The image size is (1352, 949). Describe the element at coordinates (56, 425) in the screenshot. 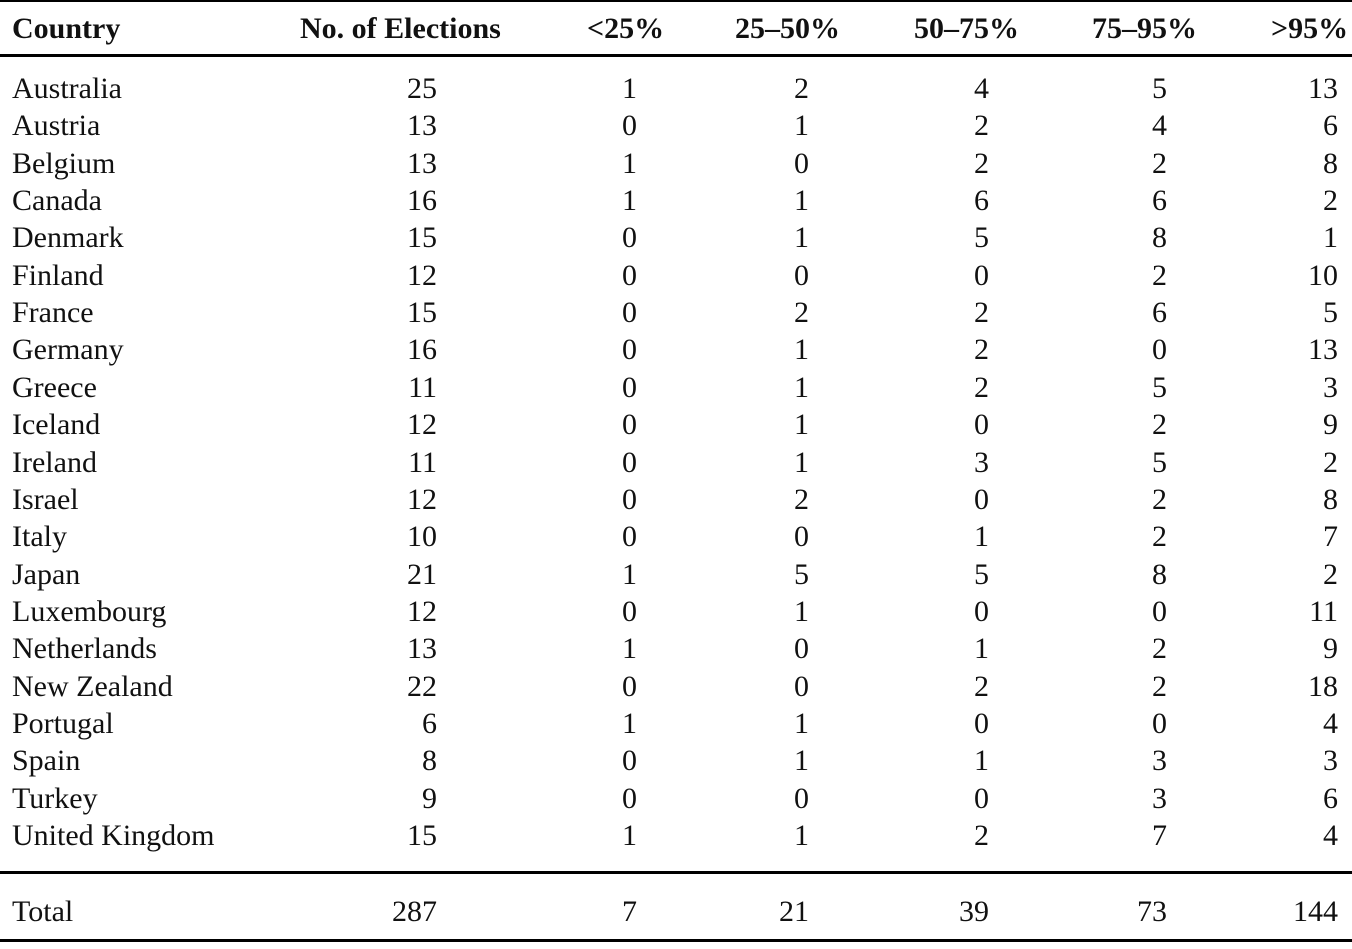

I see `country-cell: Iceland` at that location.